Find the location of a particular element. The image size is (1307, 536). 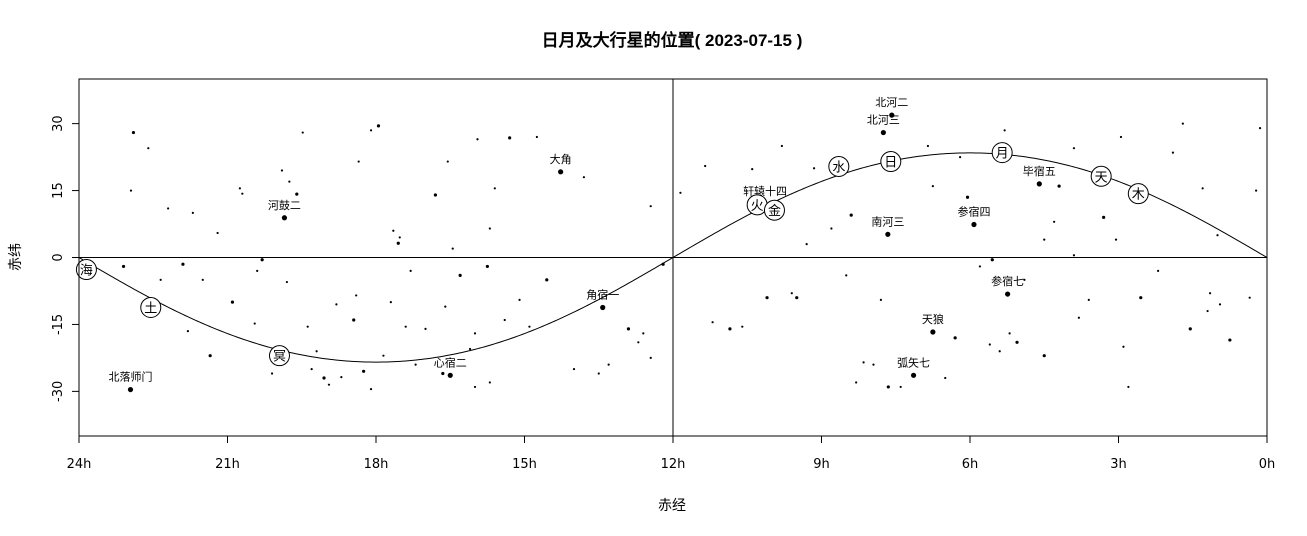

x-tick-label: 6h is located at coordinates (970, 464).